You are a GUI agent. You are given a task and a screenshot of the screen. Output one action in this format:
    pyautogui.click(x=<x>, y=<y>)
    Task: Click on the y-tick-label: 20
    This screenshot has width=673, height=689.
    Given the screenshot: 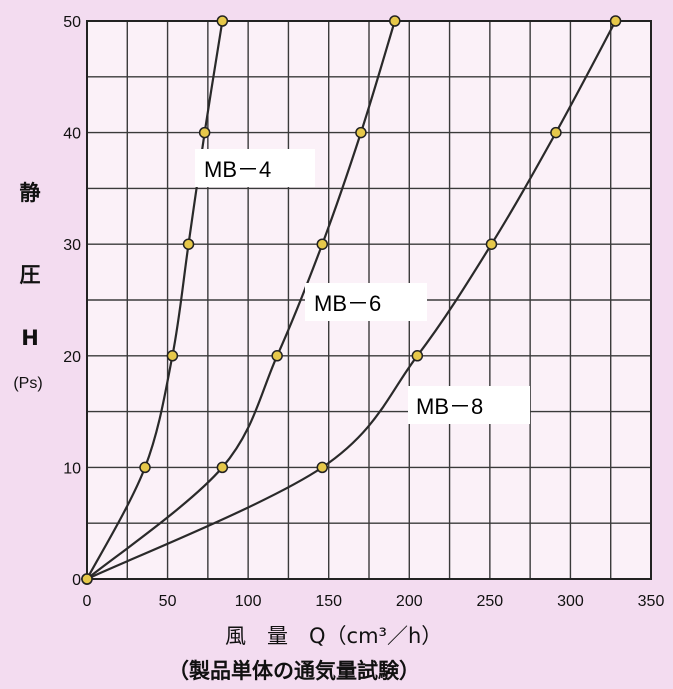 What is the action you would take?
    pyautogui.click(x=72, y=357)
    